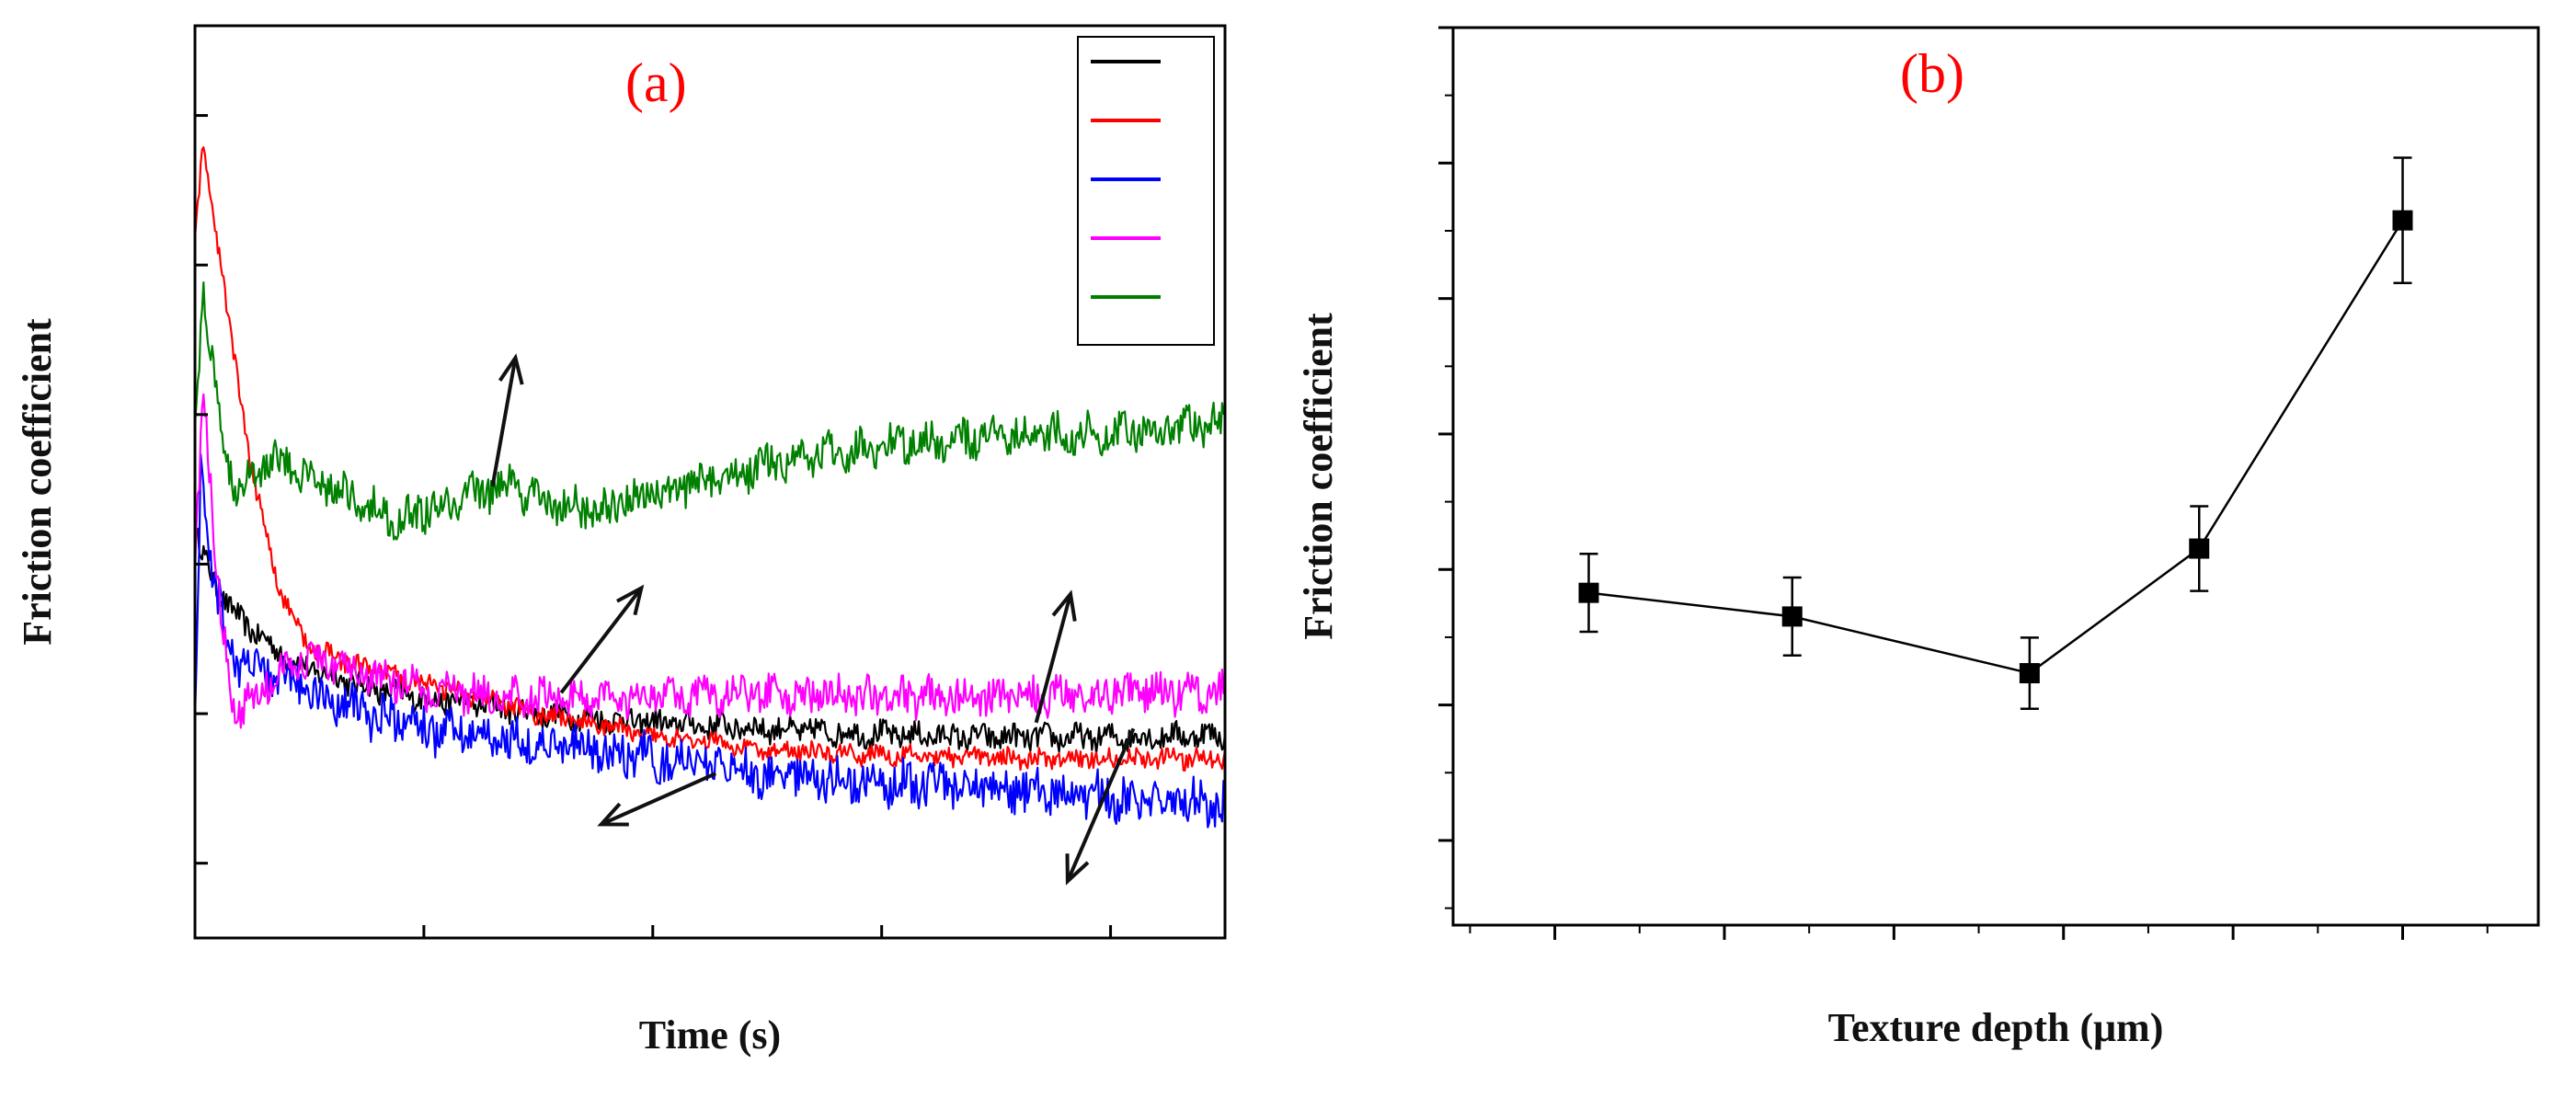  What do you see at coordinates (1318, 476) in the screenshot?
I see `panel-b-y-axis-title: Friction coefficient` at bounding box center [1318, 476].